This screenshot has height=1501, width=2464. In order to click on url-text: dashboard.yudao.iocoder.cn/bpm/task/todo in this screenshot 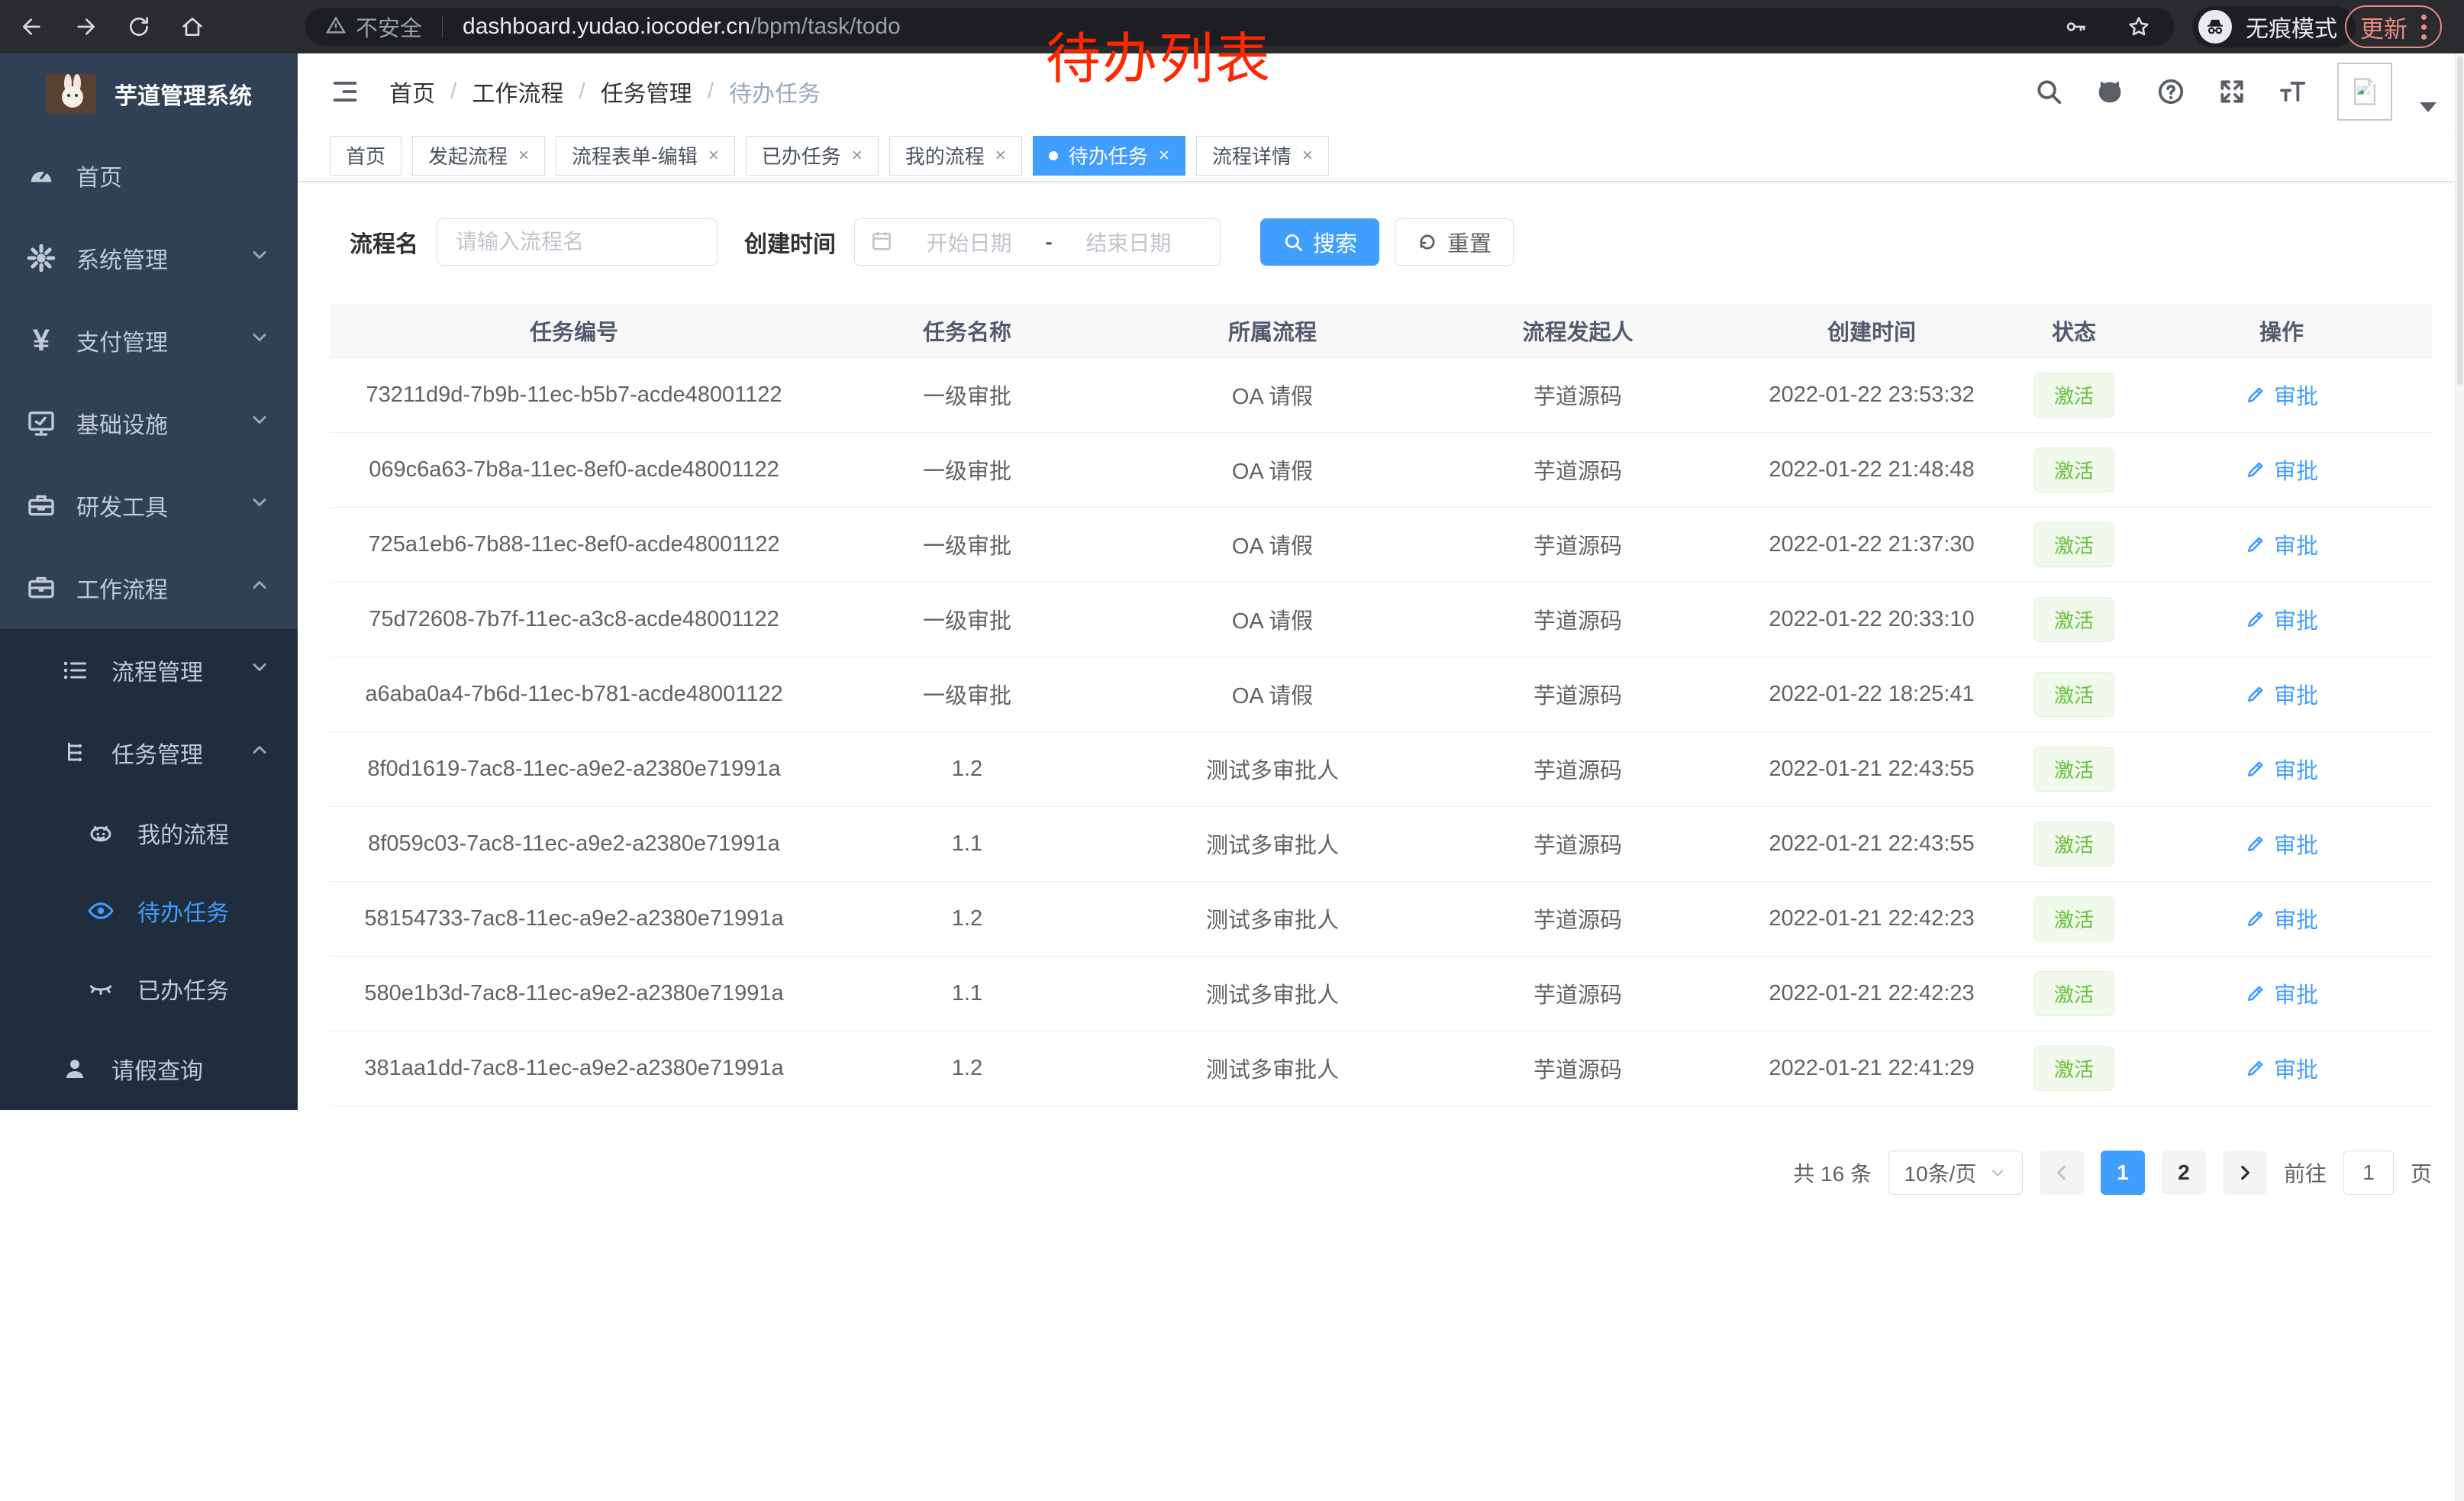, I will do `click(682, 27)`.